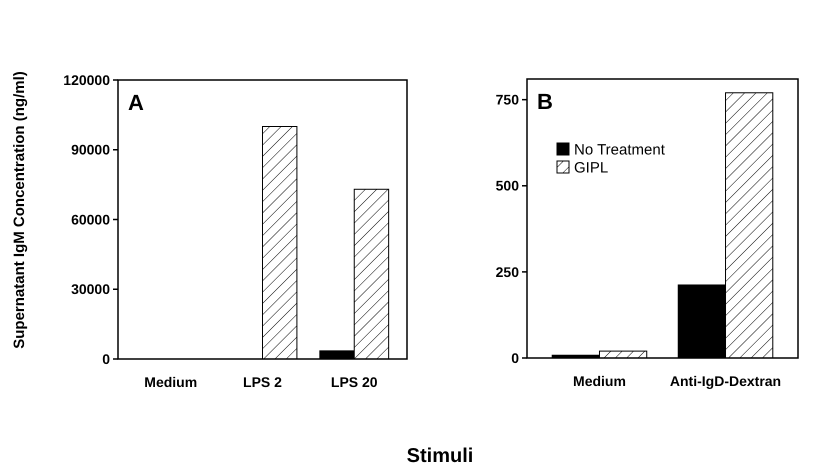  I want to click on x-tick-label: LPS 2, so click(262, 382).